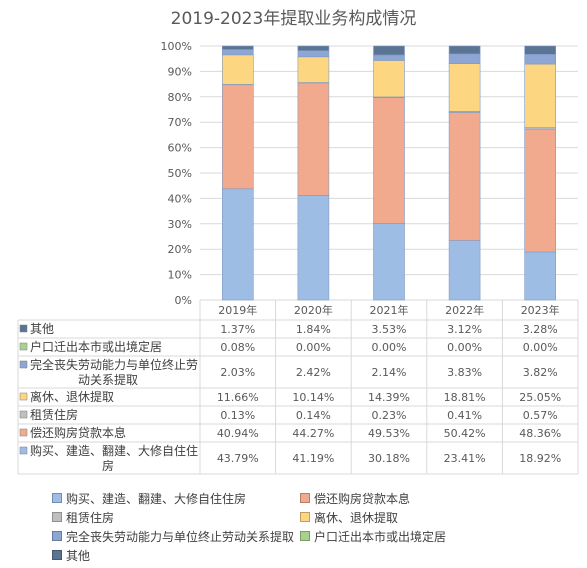 This screenshot has height=568, width=587. I want to click on legend-item: 完全丧失劳动能力与单位终止劳动关系提取, so click(173, 536).